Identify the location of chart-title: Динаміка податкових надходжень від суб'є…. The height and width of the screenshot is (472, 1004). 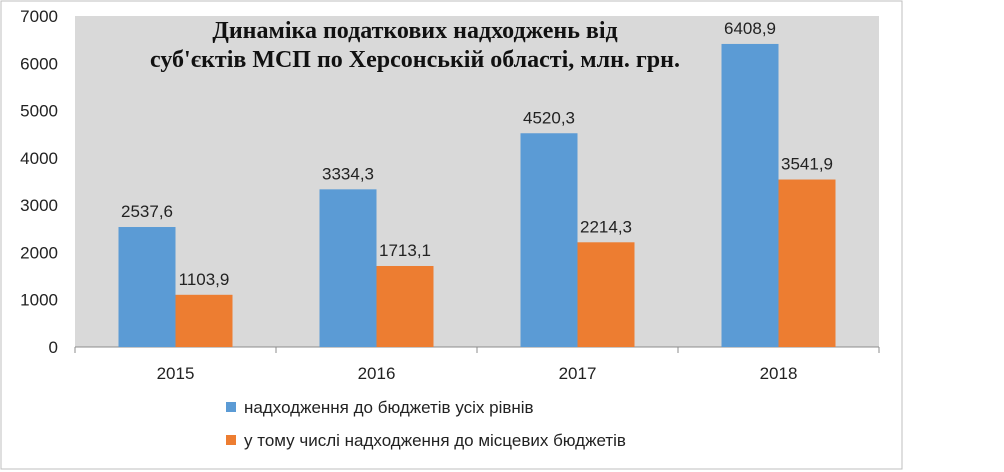
(415, 45).